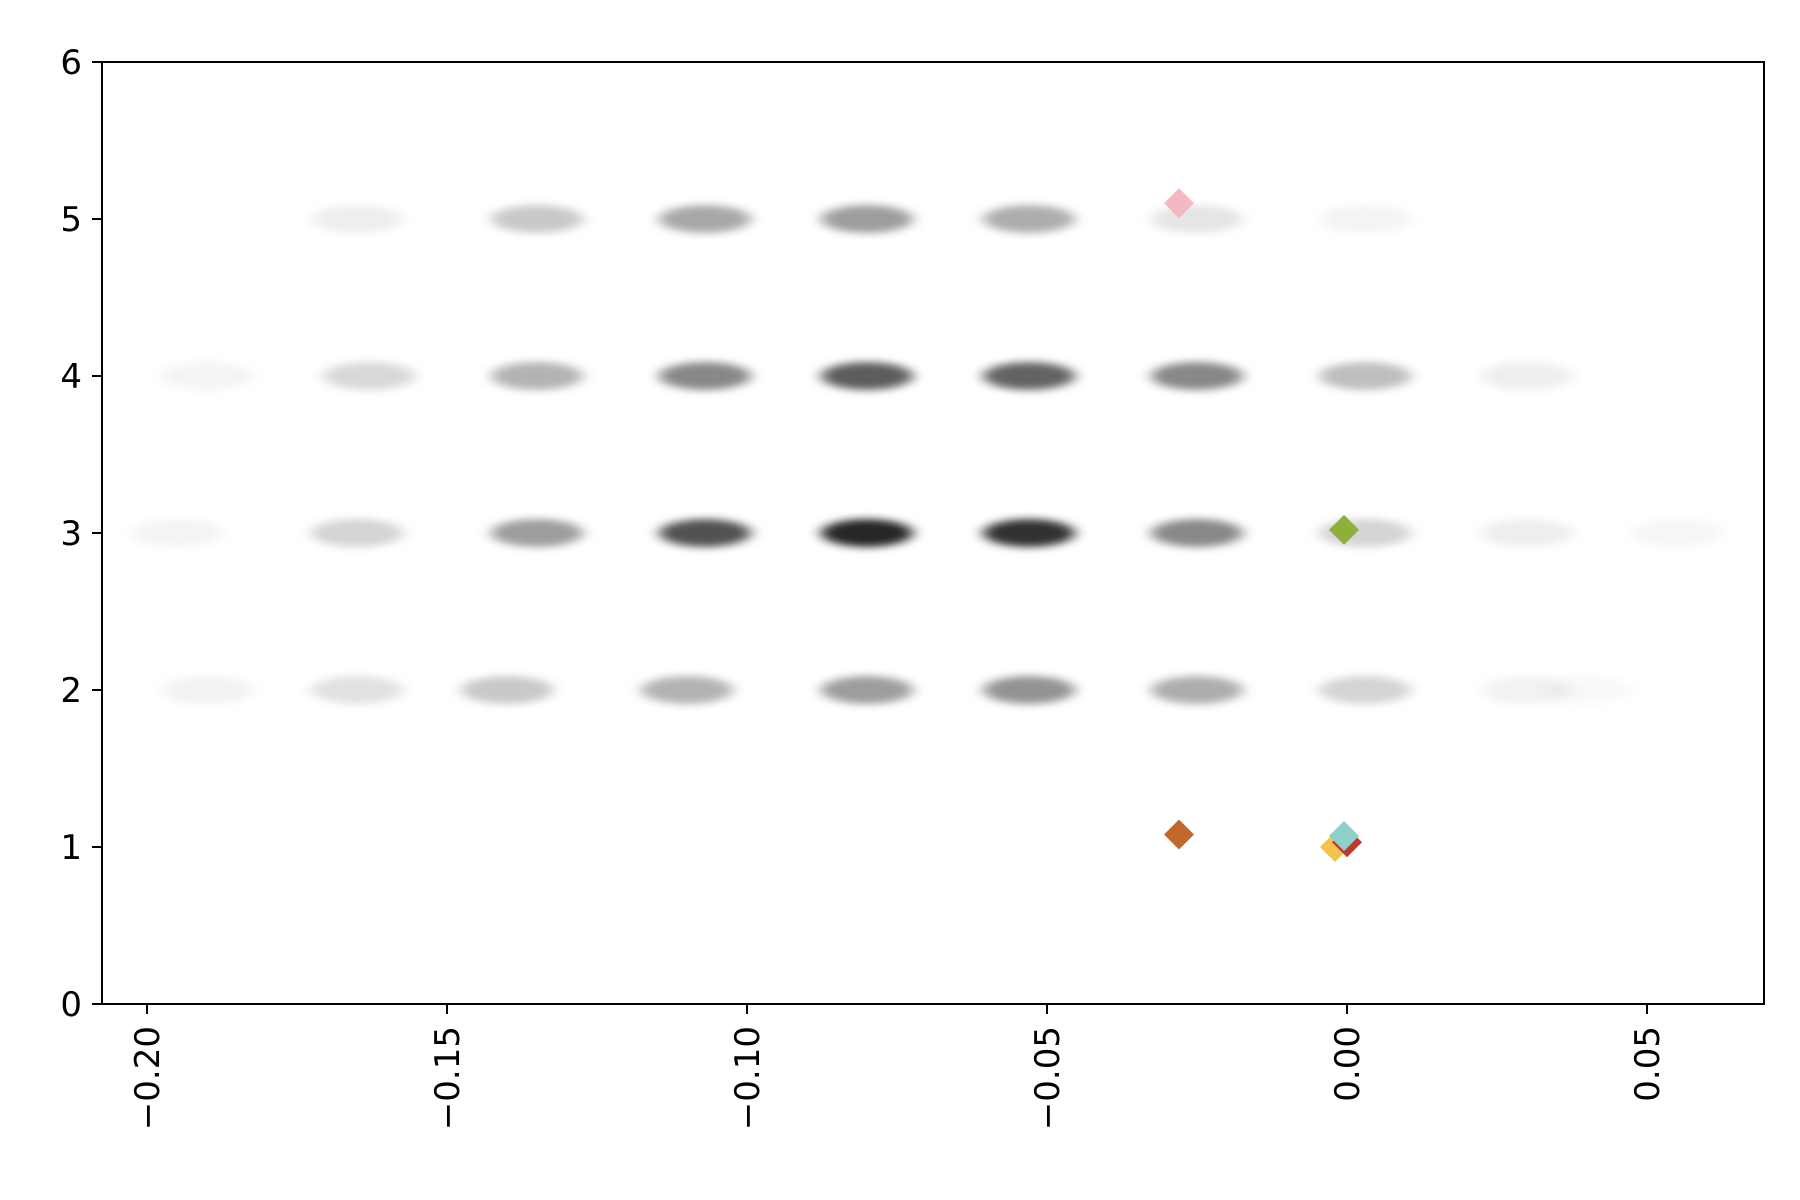 Image resolution: width=1800 pixels, height=1200 pixels. Describe the element at coordinates (71, 1005) in the screenshot. I see `y-tick-label: 0` at that location.